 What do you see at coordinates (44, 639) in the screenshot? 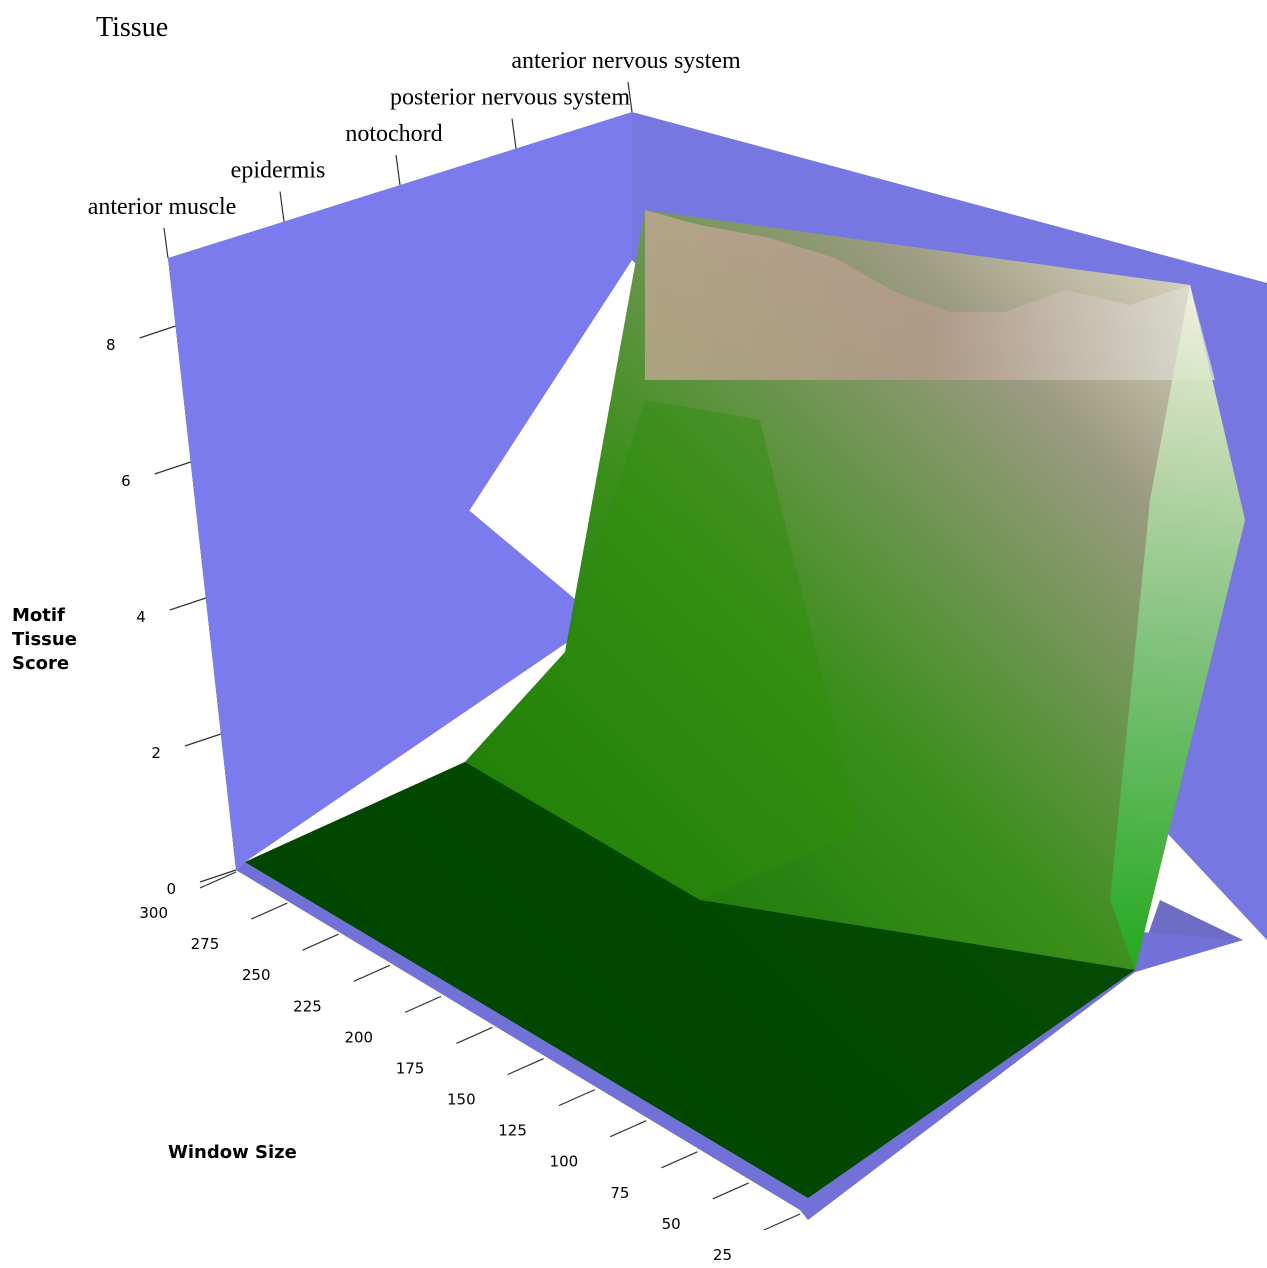
I see `z-axis-title-line-2: Tissue` at bounding box center [44, 639].